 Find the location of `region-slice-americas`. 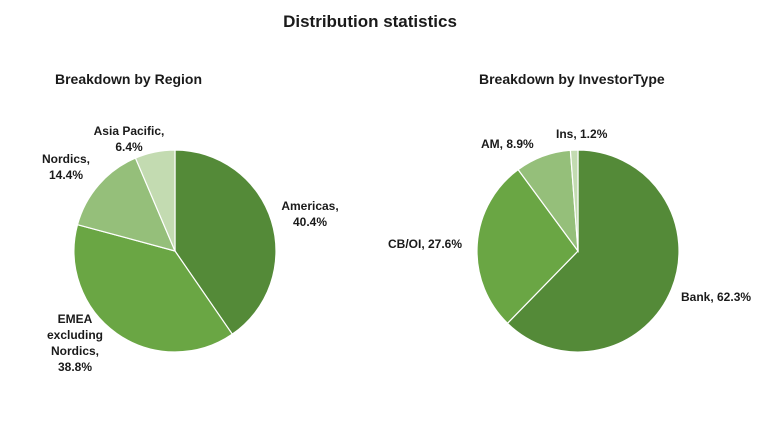

region-slice-americas is located at coordinates (225, 242).